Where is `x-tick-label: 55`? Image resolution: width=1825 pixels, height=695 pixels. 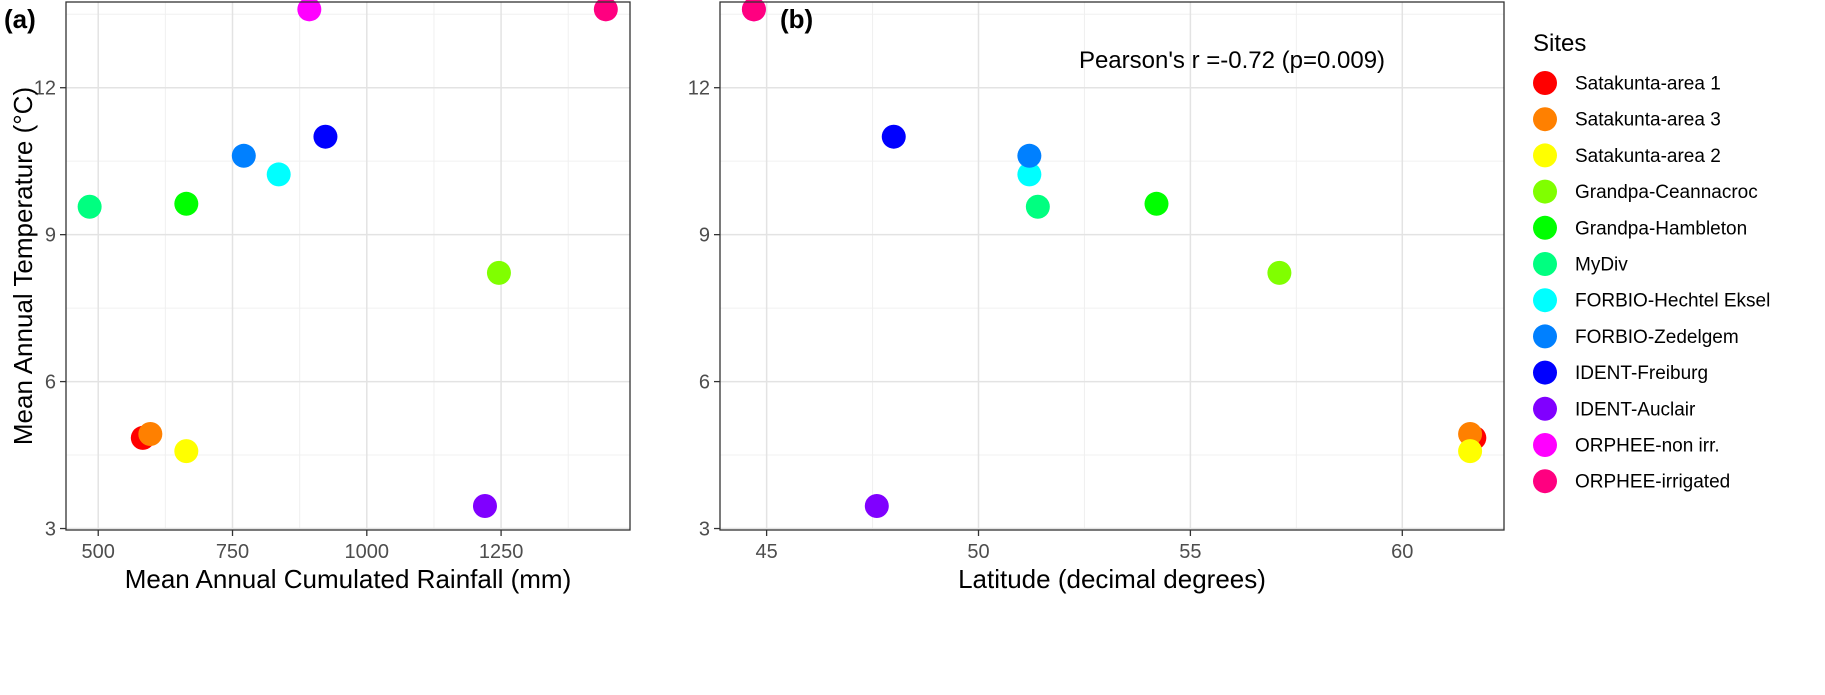 x-tick-label: 55 is located at coordinates (1190, 552).